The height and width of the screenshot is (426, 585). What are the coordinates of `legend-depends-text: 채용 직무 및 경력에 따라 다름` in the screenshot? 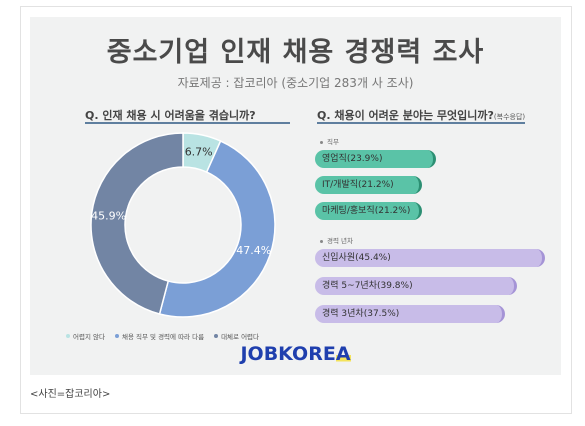 It's located at (163, 337).